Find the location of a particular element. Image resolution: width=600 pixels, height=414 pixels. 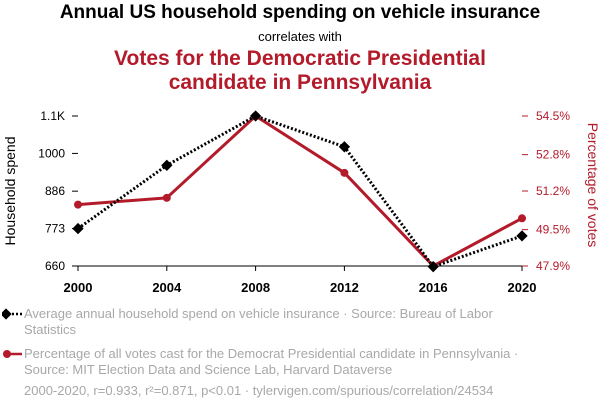

y-left-axis-label: Household spend is located at coordinates (10, 191).